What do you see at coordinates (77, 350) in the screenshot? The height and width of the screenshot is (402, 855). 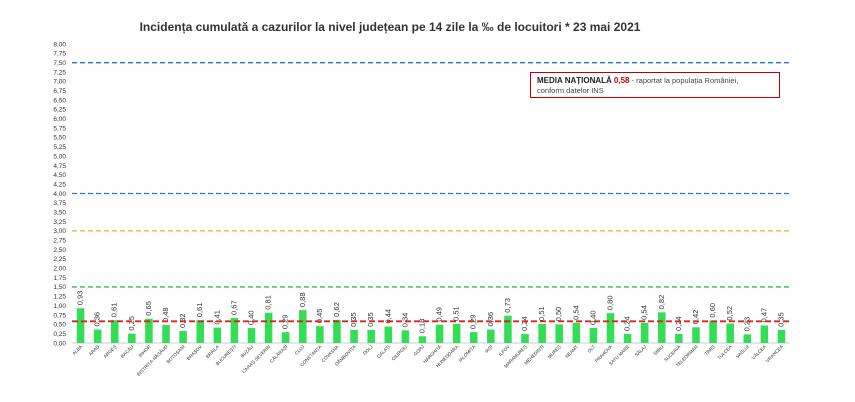 I see `category-label: ALBA` at bounding box center [77, 350].